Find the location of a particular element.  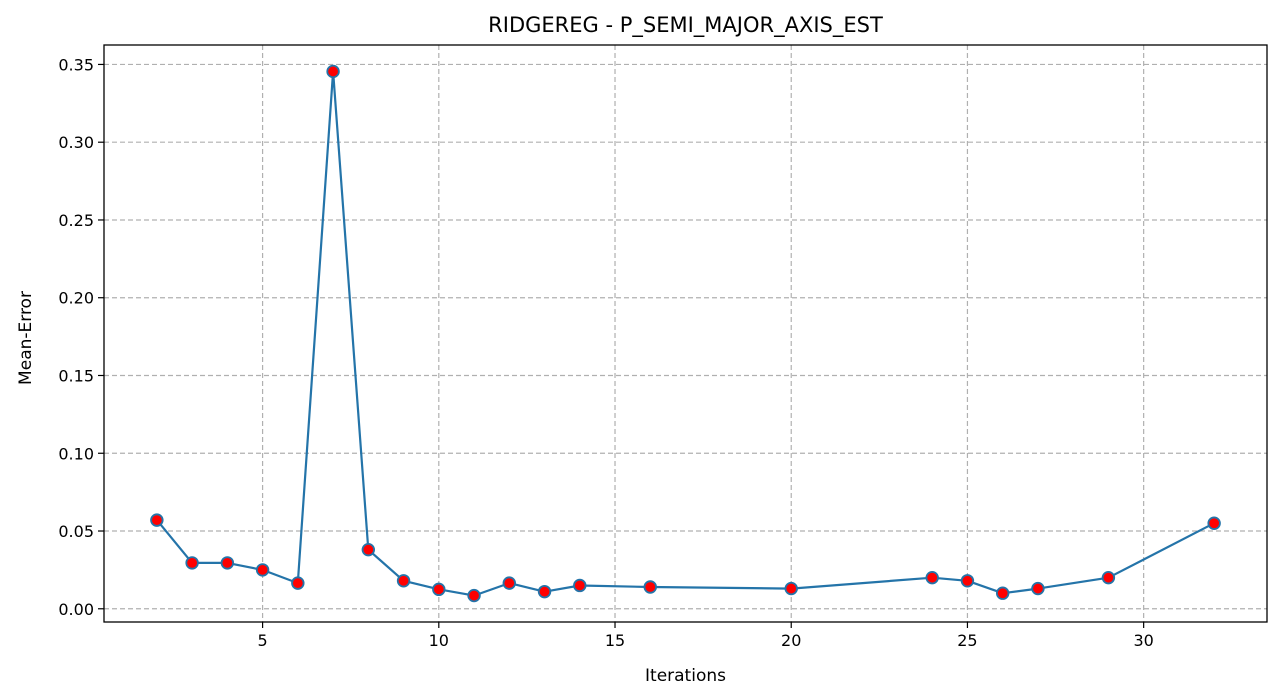

y-tick-label: 0.30 is located at coordinates (76, 142).